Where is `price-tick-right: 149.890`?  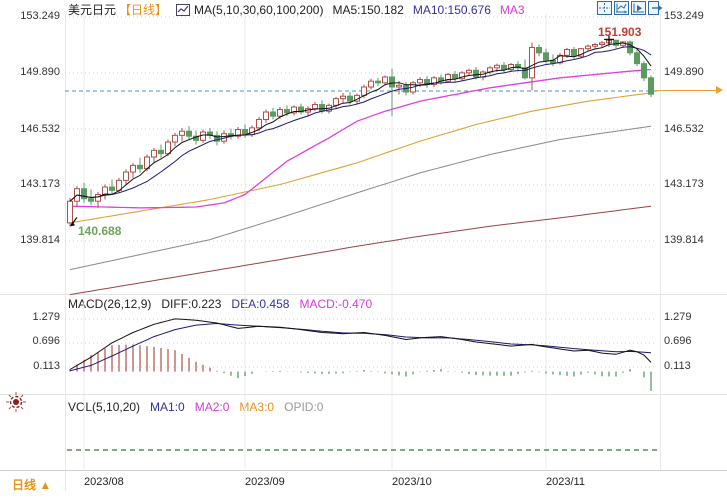
price-tick-right: 149.890 is located at coordinates (684, 72).